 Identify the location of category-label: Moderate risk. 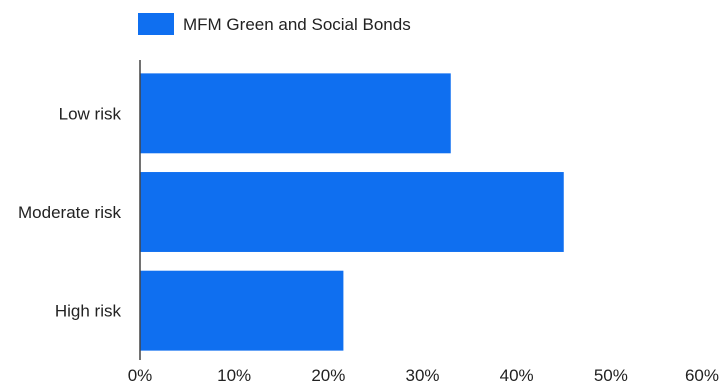
(69, 212).